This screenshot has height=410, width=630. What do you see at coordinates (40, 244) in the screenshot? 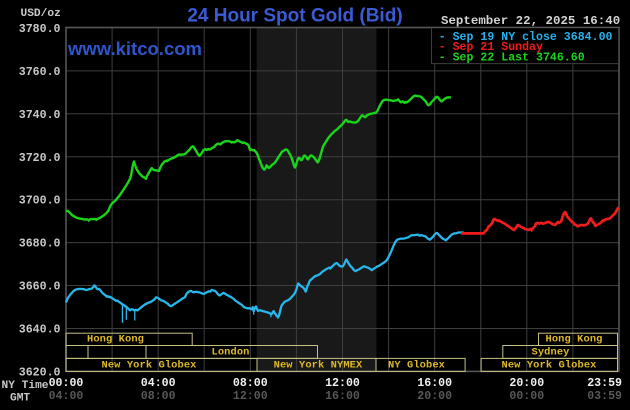
I see `svg-text: 3680.0` at bounding box center [40, 244].